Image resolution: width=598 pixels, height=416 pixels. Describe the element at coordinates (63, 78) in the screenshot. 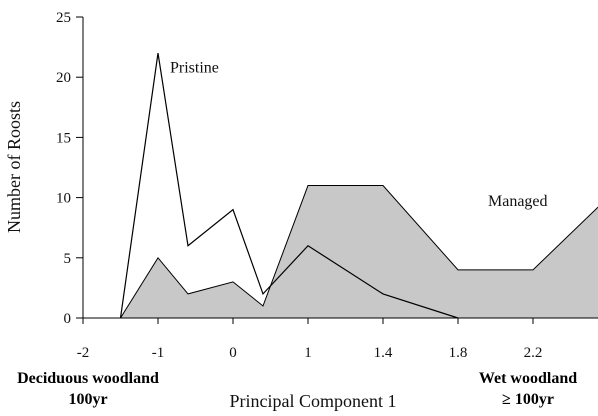

I see `y-tick-label: 20` at that location.